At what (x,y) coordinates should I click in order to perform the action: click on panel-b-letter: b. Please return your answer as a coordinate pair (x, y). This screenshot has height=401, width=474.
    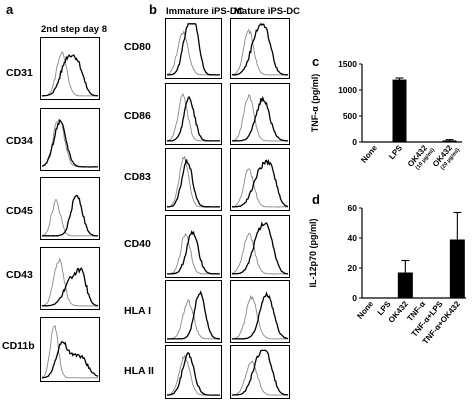
    Looking at the image, I should click on (153, 9).